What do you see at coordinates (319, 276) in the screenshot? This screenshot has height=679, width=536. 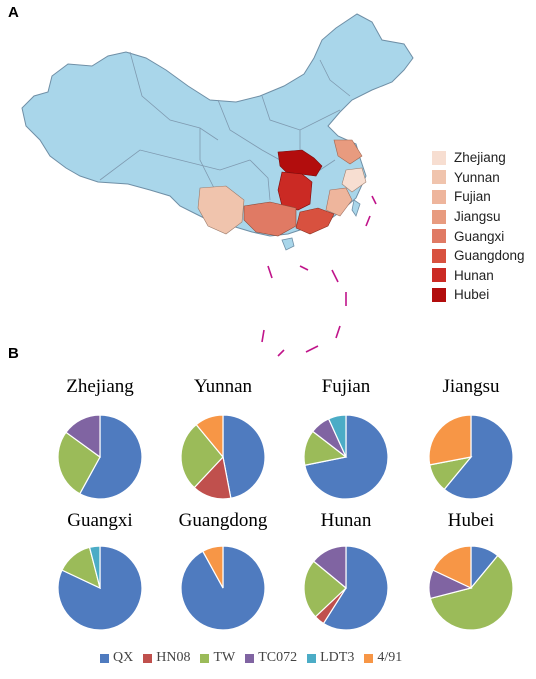 I see `nine-dash-line` at bounding box center [319, 276].